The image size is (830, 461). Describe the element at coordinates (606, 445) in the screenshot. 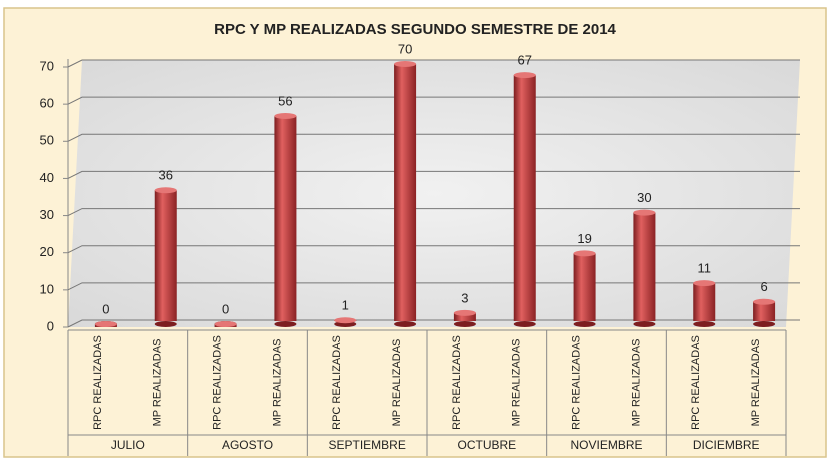

I see `group-label: NOVIEMBRE` at that location.